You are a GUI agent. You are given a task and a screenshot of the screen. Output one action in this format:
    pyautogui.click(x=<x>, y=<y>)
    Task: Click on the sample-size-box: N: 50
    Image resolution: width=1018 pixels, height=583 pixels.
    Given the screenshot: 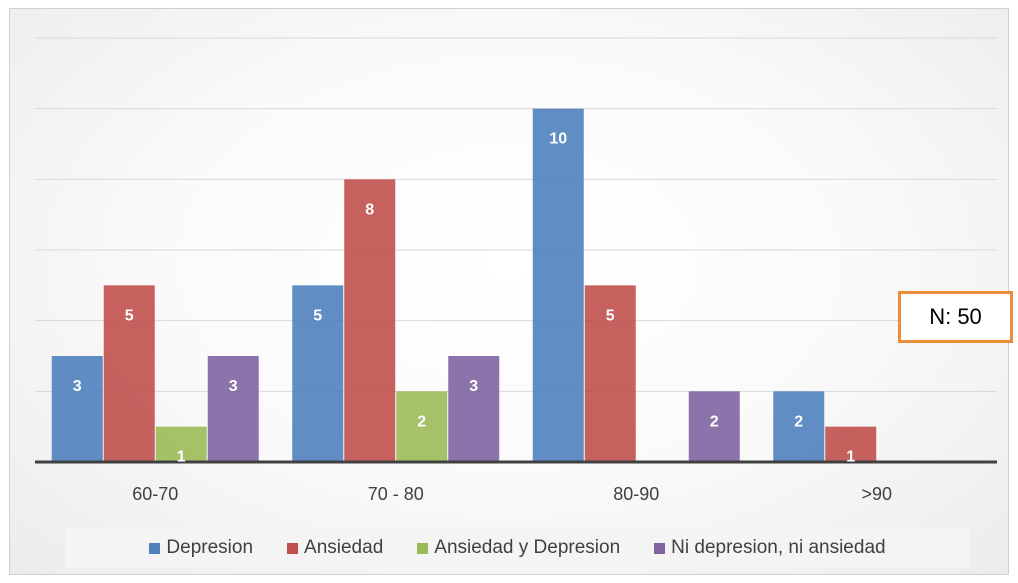 What is the action you would take?
    pyautogui.click(x=955, y=317)
    